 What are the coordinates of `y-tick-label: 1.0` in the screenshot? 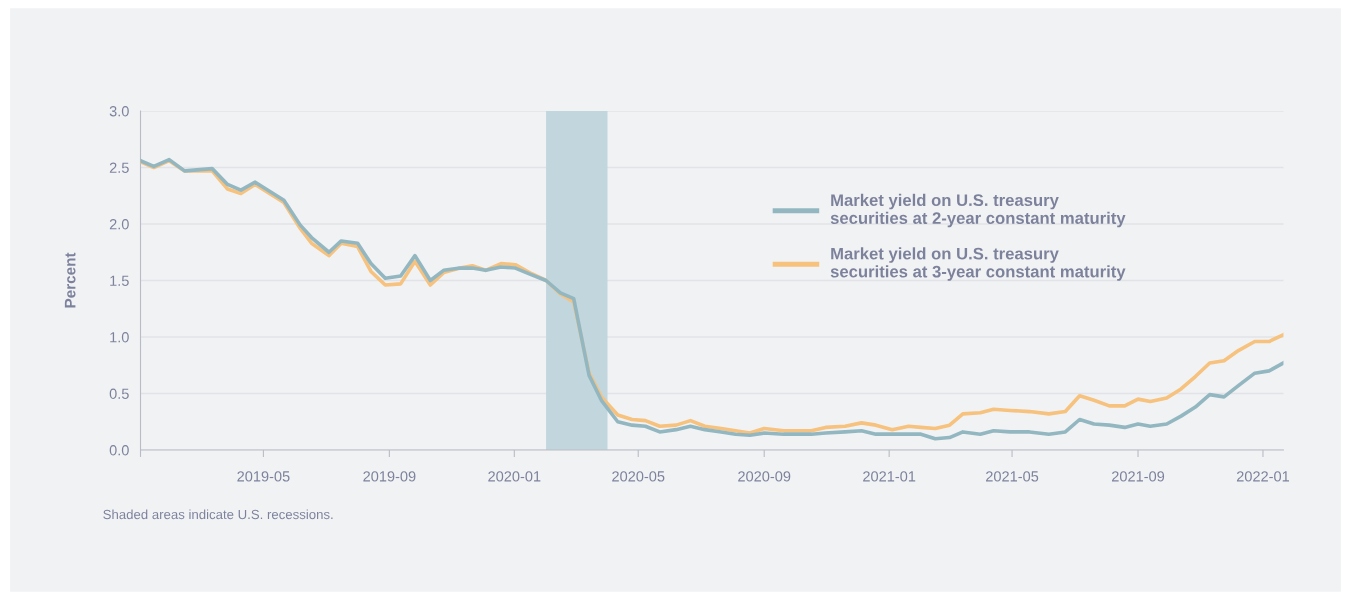 It's located at (119, 337).